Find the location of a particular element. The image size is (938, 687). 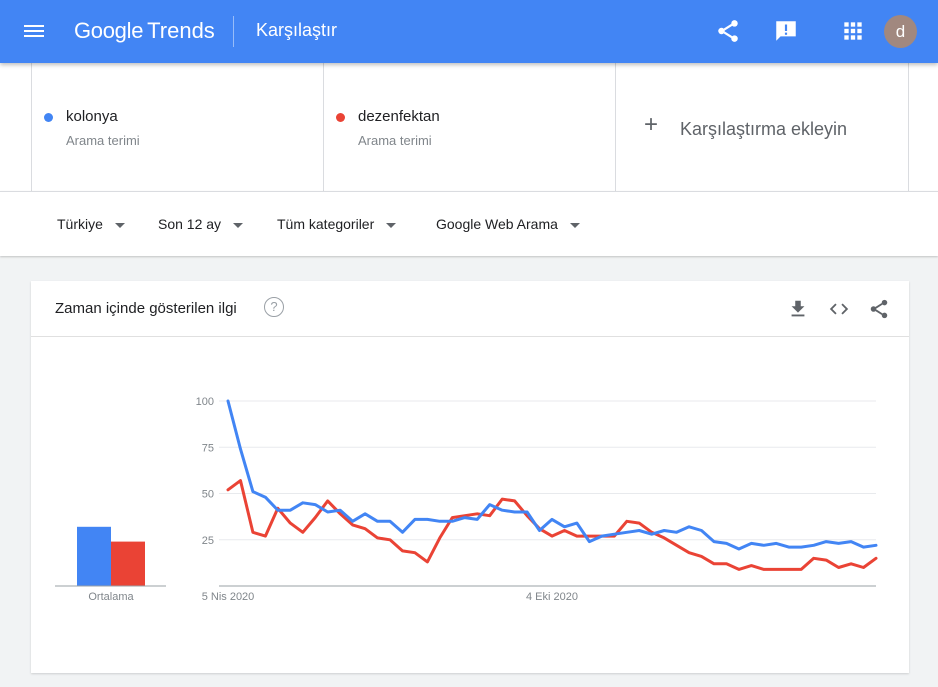

category-value: Tüm kategoriler is located at coordinates (326, 224).